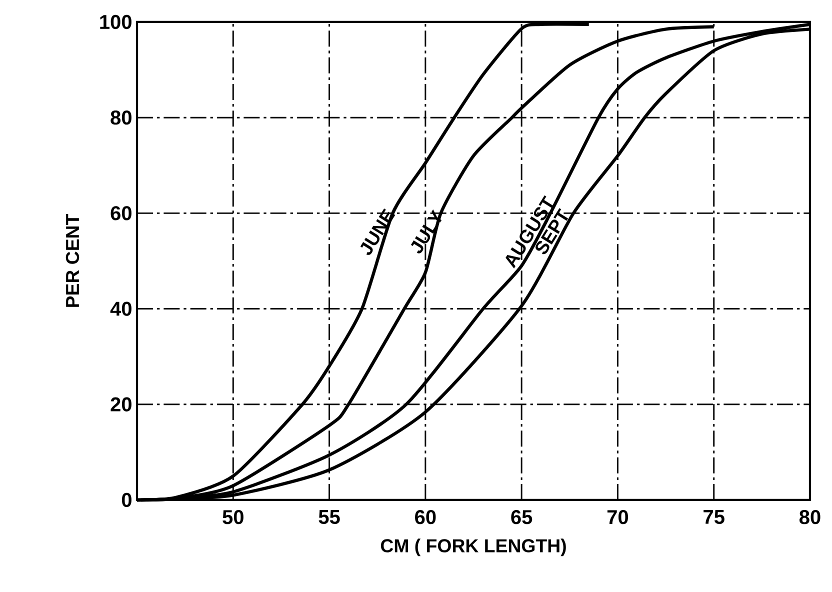 This screenshot has height=592, width=832. Describe the element at coordinates (521, 517) in the screenshot. I see `x-tick-label: 65` at that location.